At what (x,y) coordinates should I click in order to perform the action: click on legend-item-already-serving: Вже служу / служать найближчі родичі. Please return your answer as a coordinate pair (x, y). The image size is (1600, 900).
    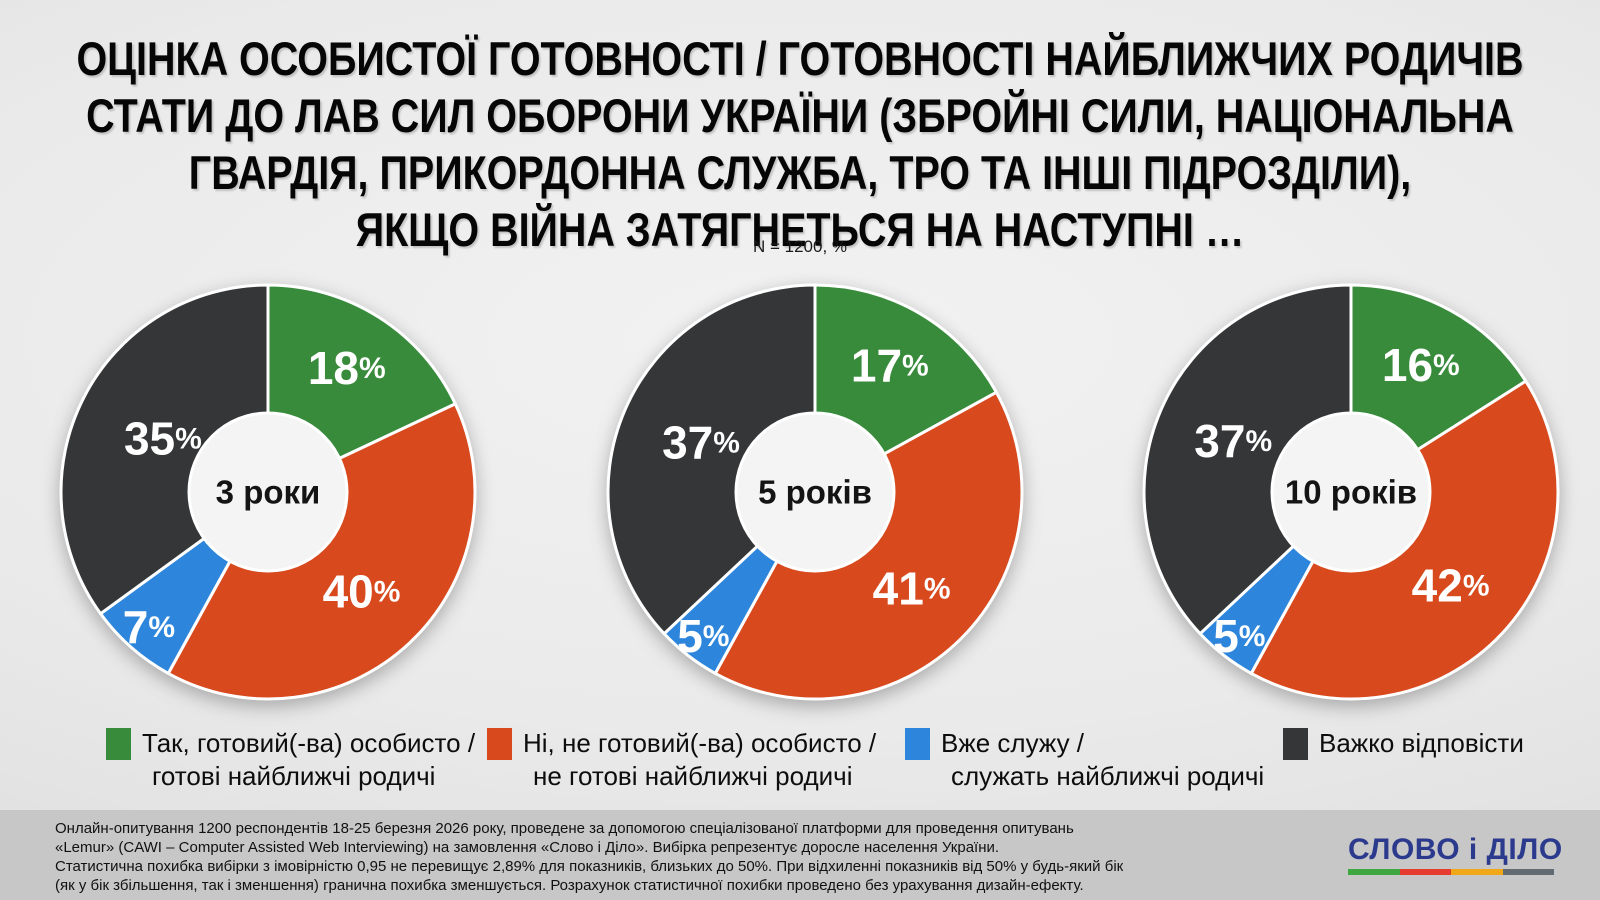
    Looking at the image, I should click on (1084, 760).